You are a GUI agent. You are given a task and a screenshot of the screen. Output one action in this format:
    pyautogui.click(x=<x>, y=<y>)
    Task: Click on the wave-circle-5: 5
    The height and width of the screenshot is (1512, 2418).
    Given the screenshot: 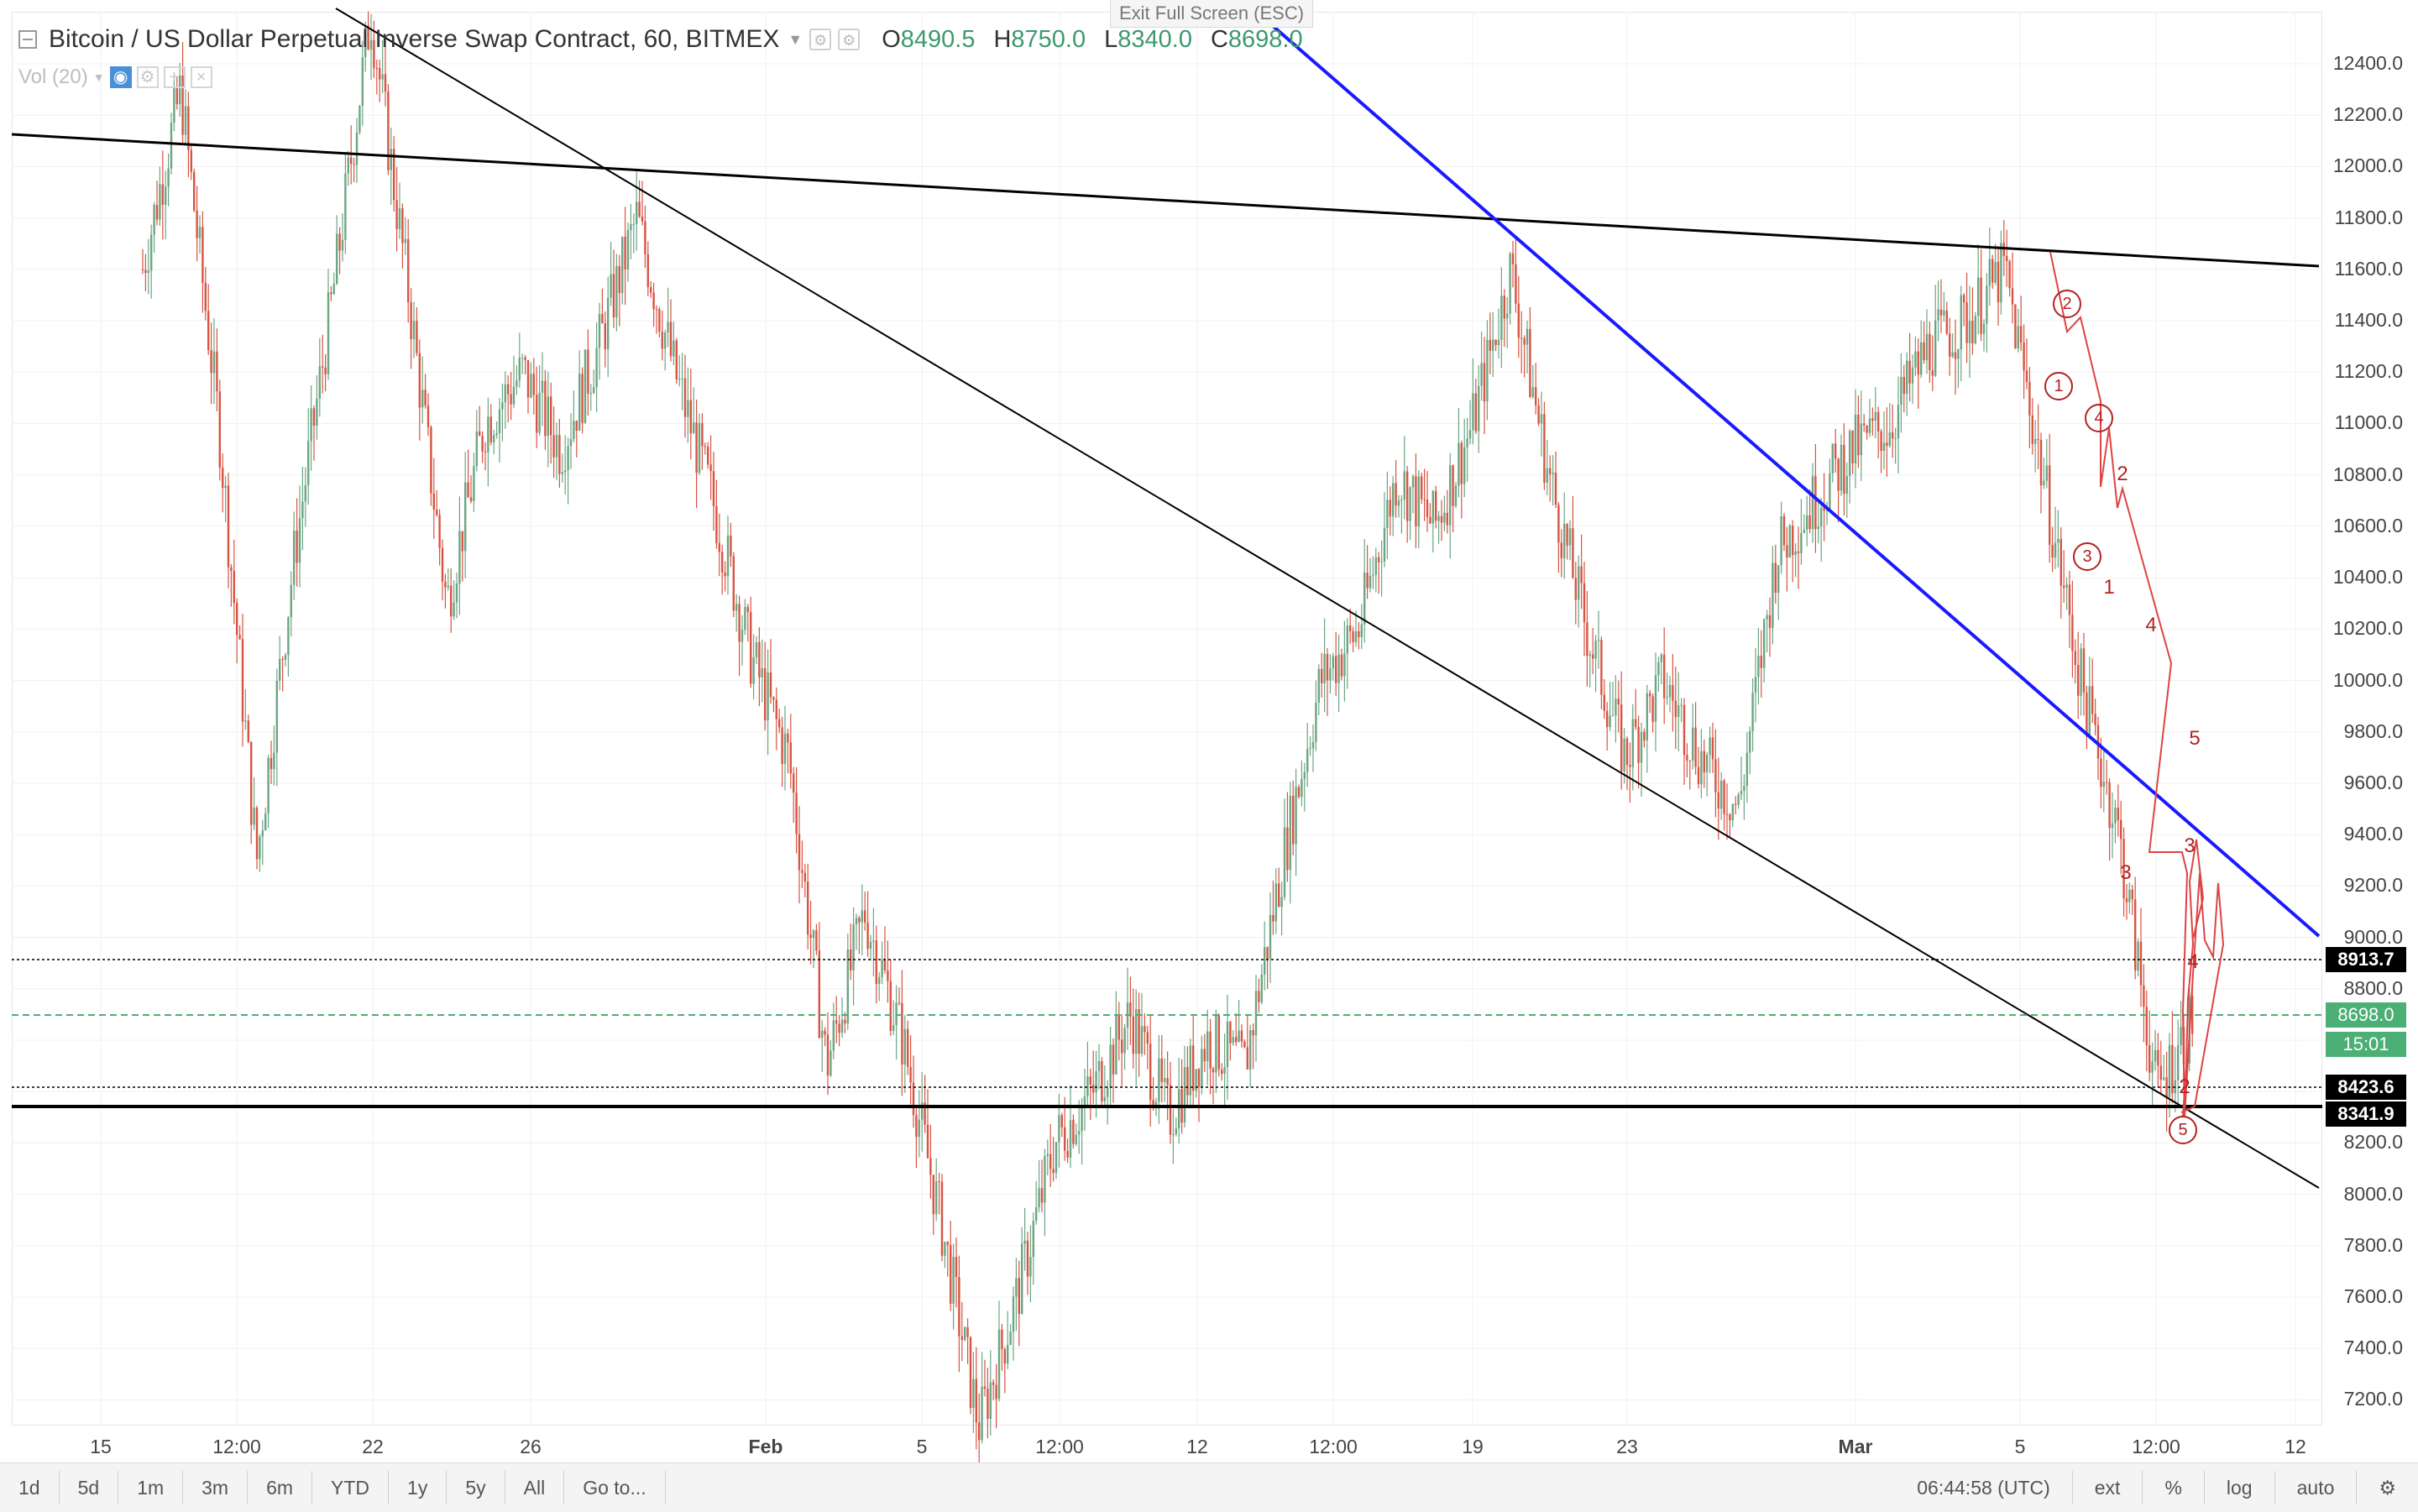 What is the action you would take?
    pyautogui.click(x=2183, y=1130)
    